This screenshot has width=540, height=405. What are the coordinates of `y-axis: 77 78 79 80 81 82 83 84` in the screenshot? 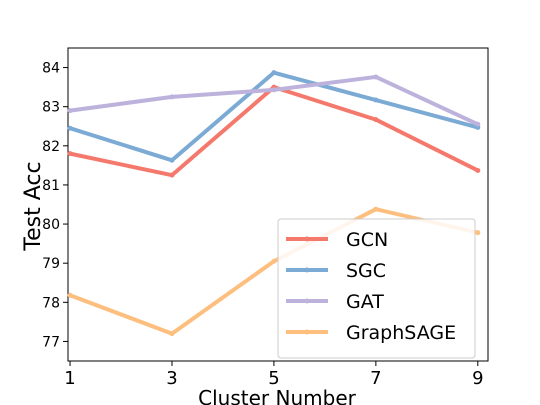 It's located at (55, 205).